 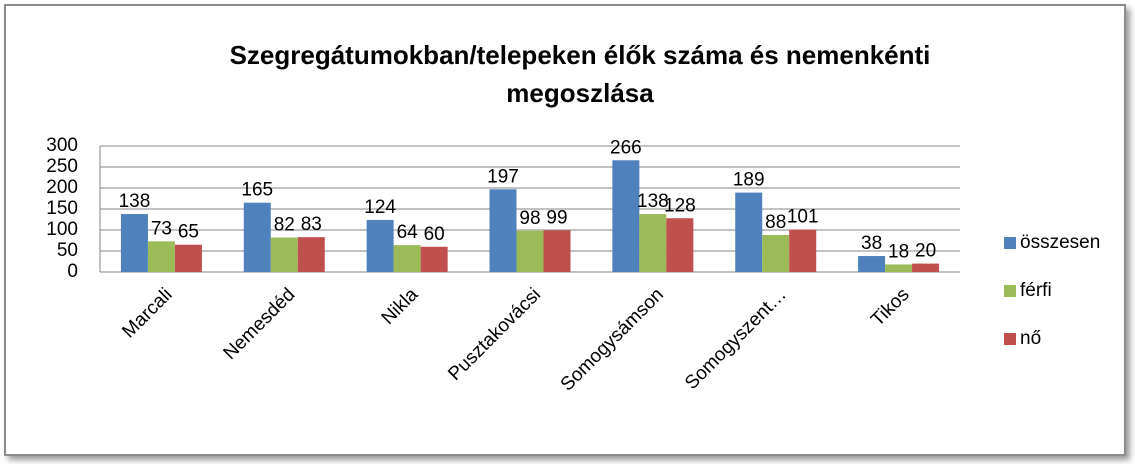 What do you see at coordinates (188, 232) in the screenshot?
I see `value-label: 65` at bounding box center [188, 232].